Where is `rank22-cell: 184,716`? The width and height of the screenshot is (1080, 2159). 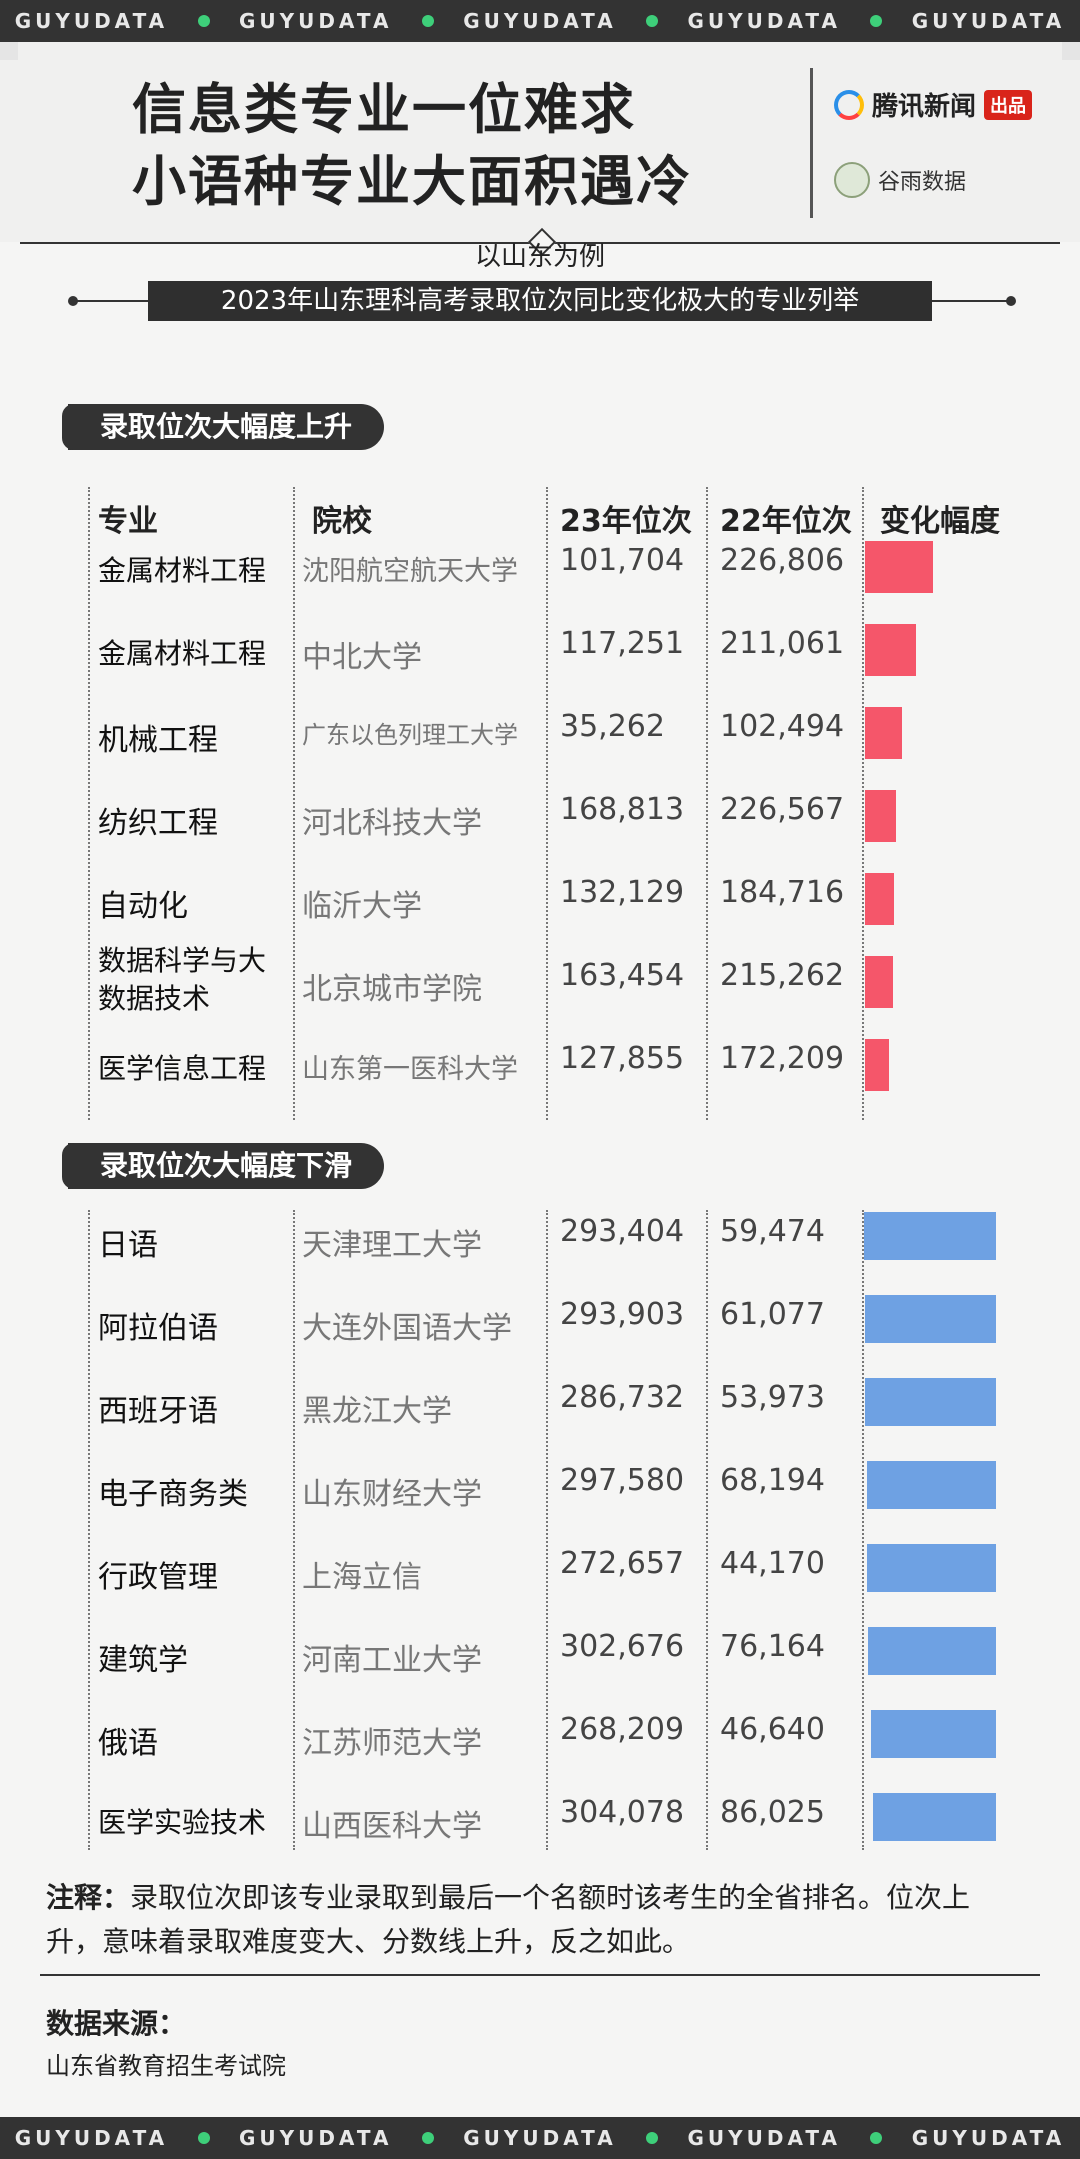
rank22-cell: 184,716 is located at coordinates (782, 892).